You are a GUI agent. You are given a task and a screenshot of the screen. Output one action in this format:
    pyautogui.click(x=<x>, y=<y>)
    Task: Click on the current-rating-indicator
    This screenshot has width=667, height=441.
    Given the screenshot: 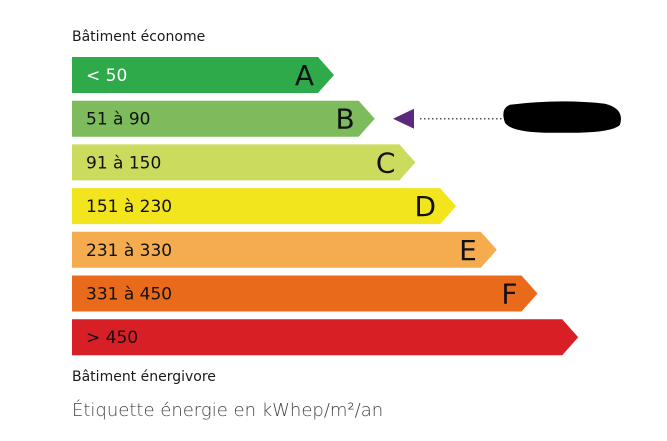 What is the action you would take?
    pyautogui.click(x=507, y=117)
    